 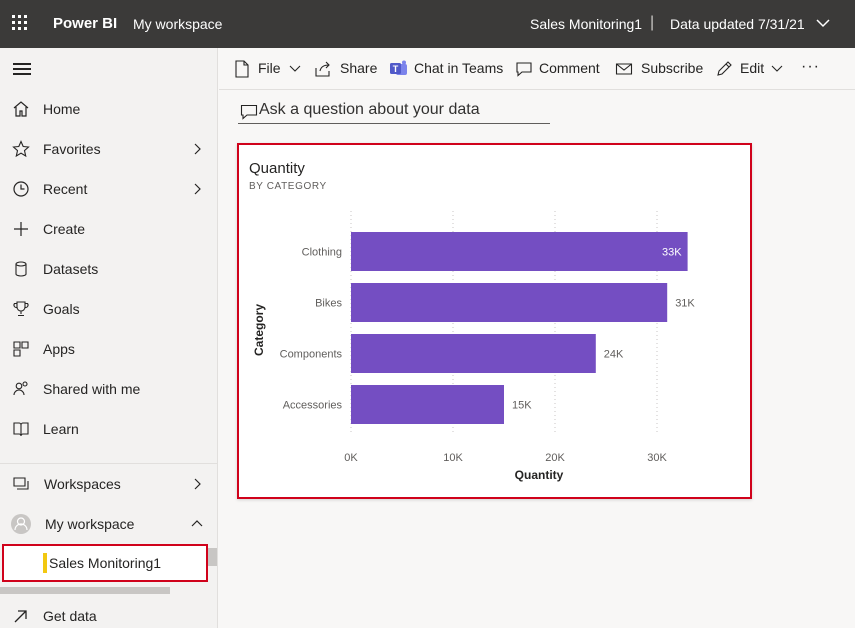 I want to click on chat-in-teams-label: Chat in Teams, so click(x=459, y=68).